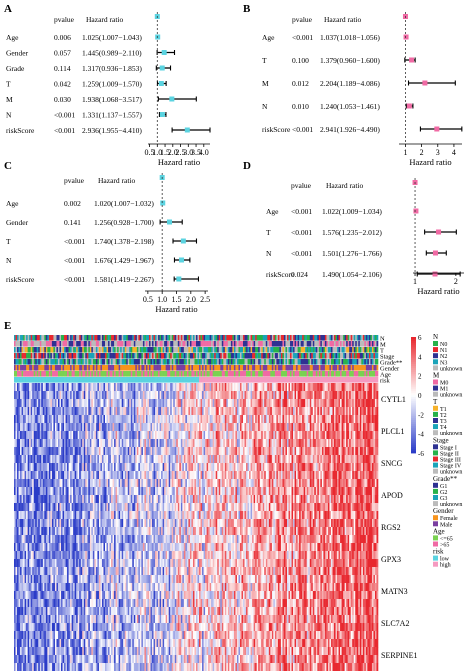 Image resolution: width=474 pixels, height=671 pixels. I want to click on row-hr-text: 2.941(1.926−4.490), so click(350, 129).